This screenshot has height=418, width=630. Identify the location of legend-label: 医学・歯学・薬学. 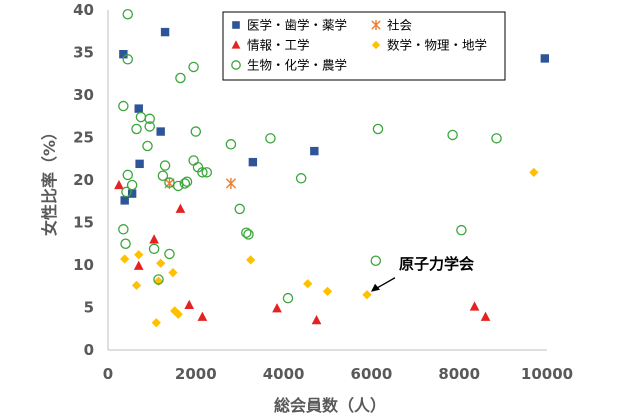
(297, 25).